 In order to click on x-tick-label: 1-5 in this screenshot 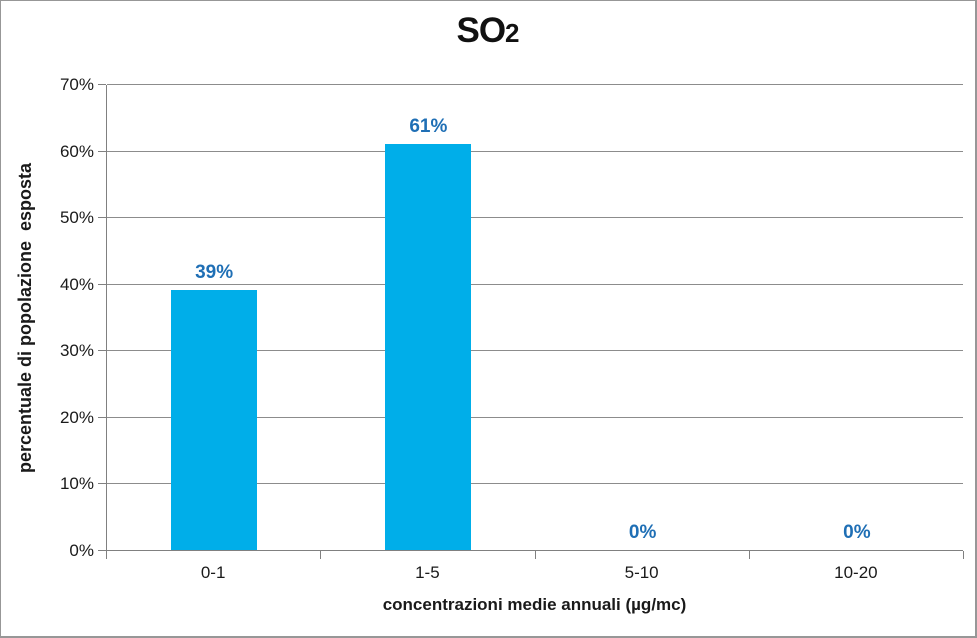, I will do `click(427, 572)`.